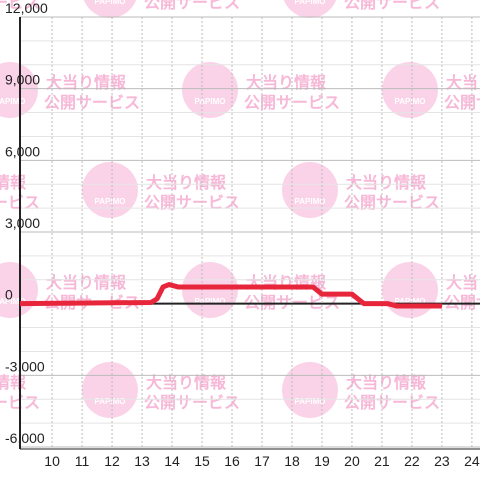 The image size is (480, 480). I want to click on x-tick-label: 19, so click(322, 461).